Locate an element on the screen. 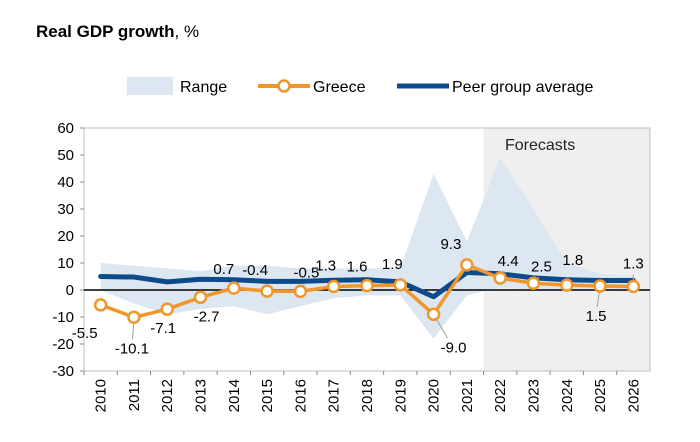 This screenshot has width=700, height=442. x-tick-label: 2011 is located at coordinates (134, 395).